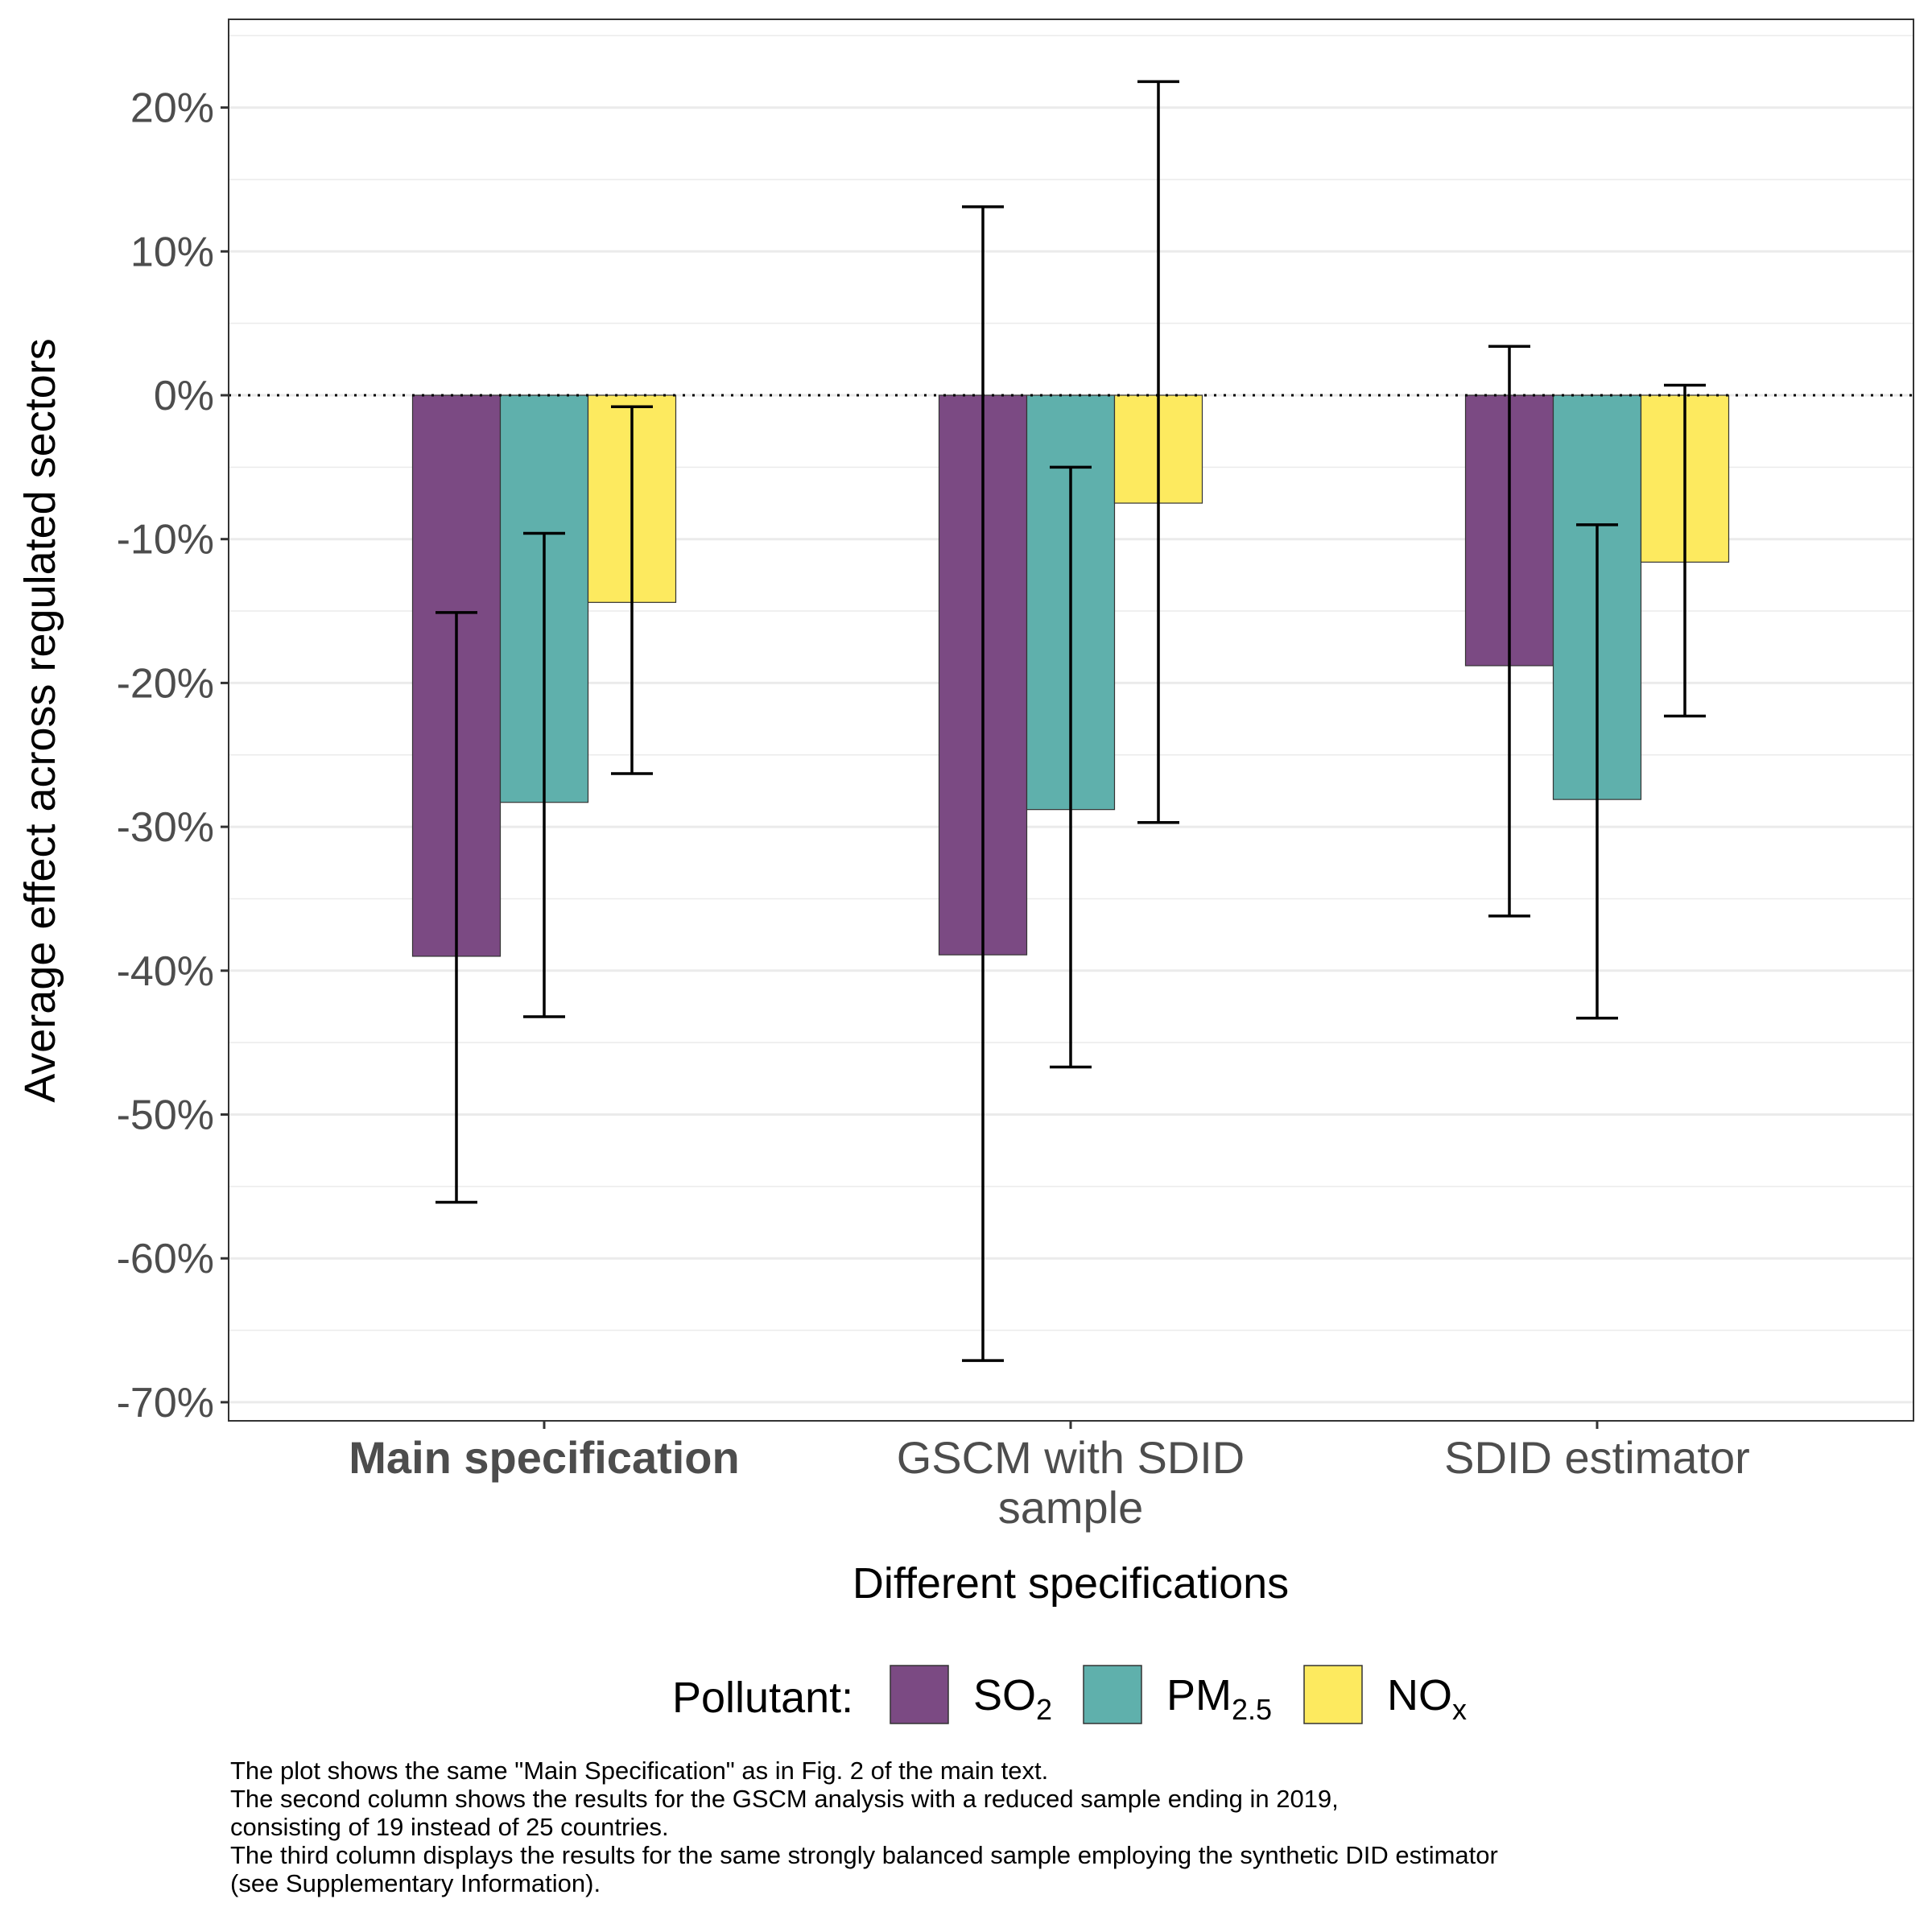  What do you see at coordinates (165, 827) in the screenshot?
I see `y-tick-label: -30%` at bounding box center [165, 827].